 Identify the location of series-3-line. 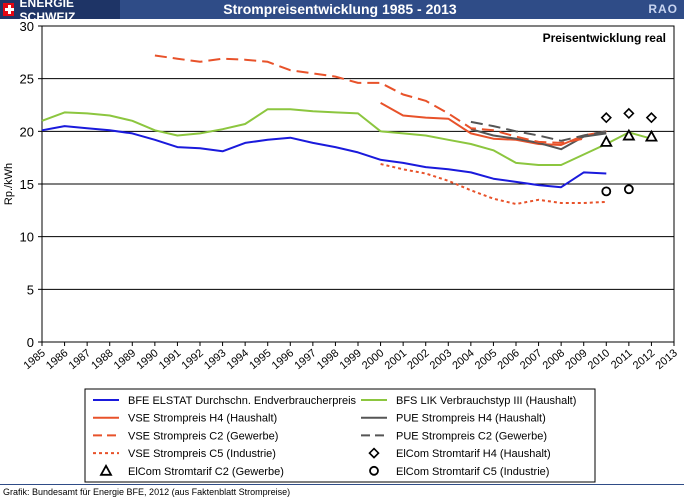
(493, 124).